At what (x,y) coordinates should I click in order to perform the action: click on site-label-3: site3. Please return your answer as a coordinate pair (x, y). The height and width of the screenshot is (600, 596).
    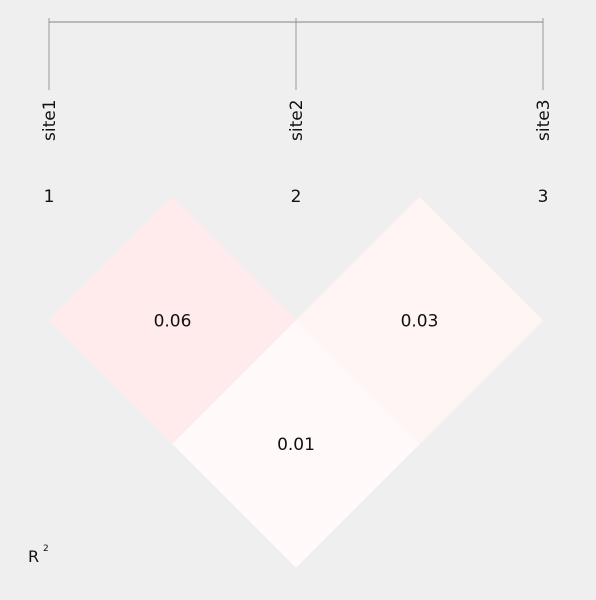
    Looking at the image, I should click on (544, 120).